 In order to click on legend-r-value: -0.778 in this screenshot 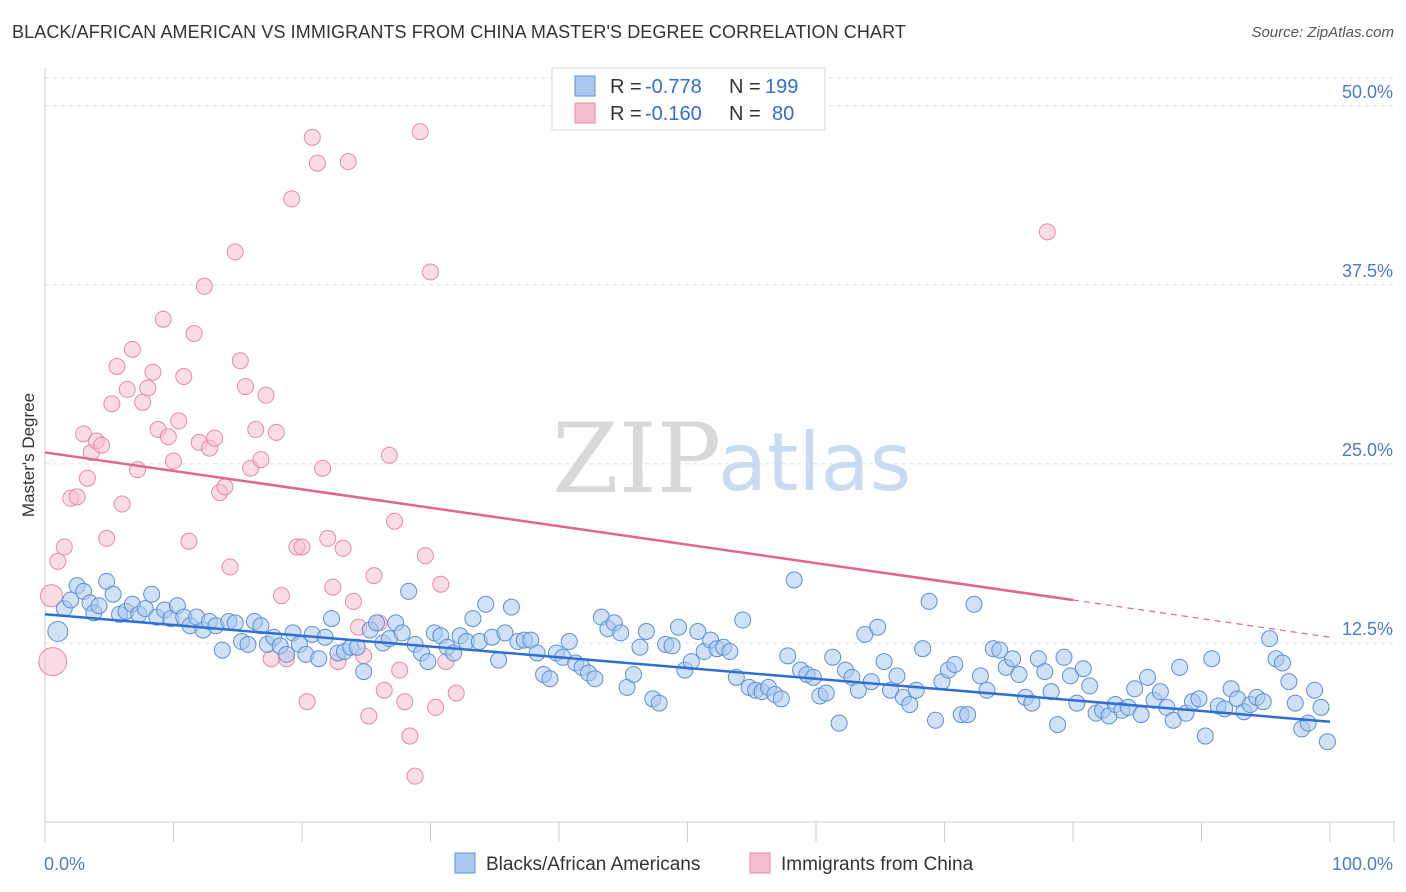, I will do `click(673, 87)`.